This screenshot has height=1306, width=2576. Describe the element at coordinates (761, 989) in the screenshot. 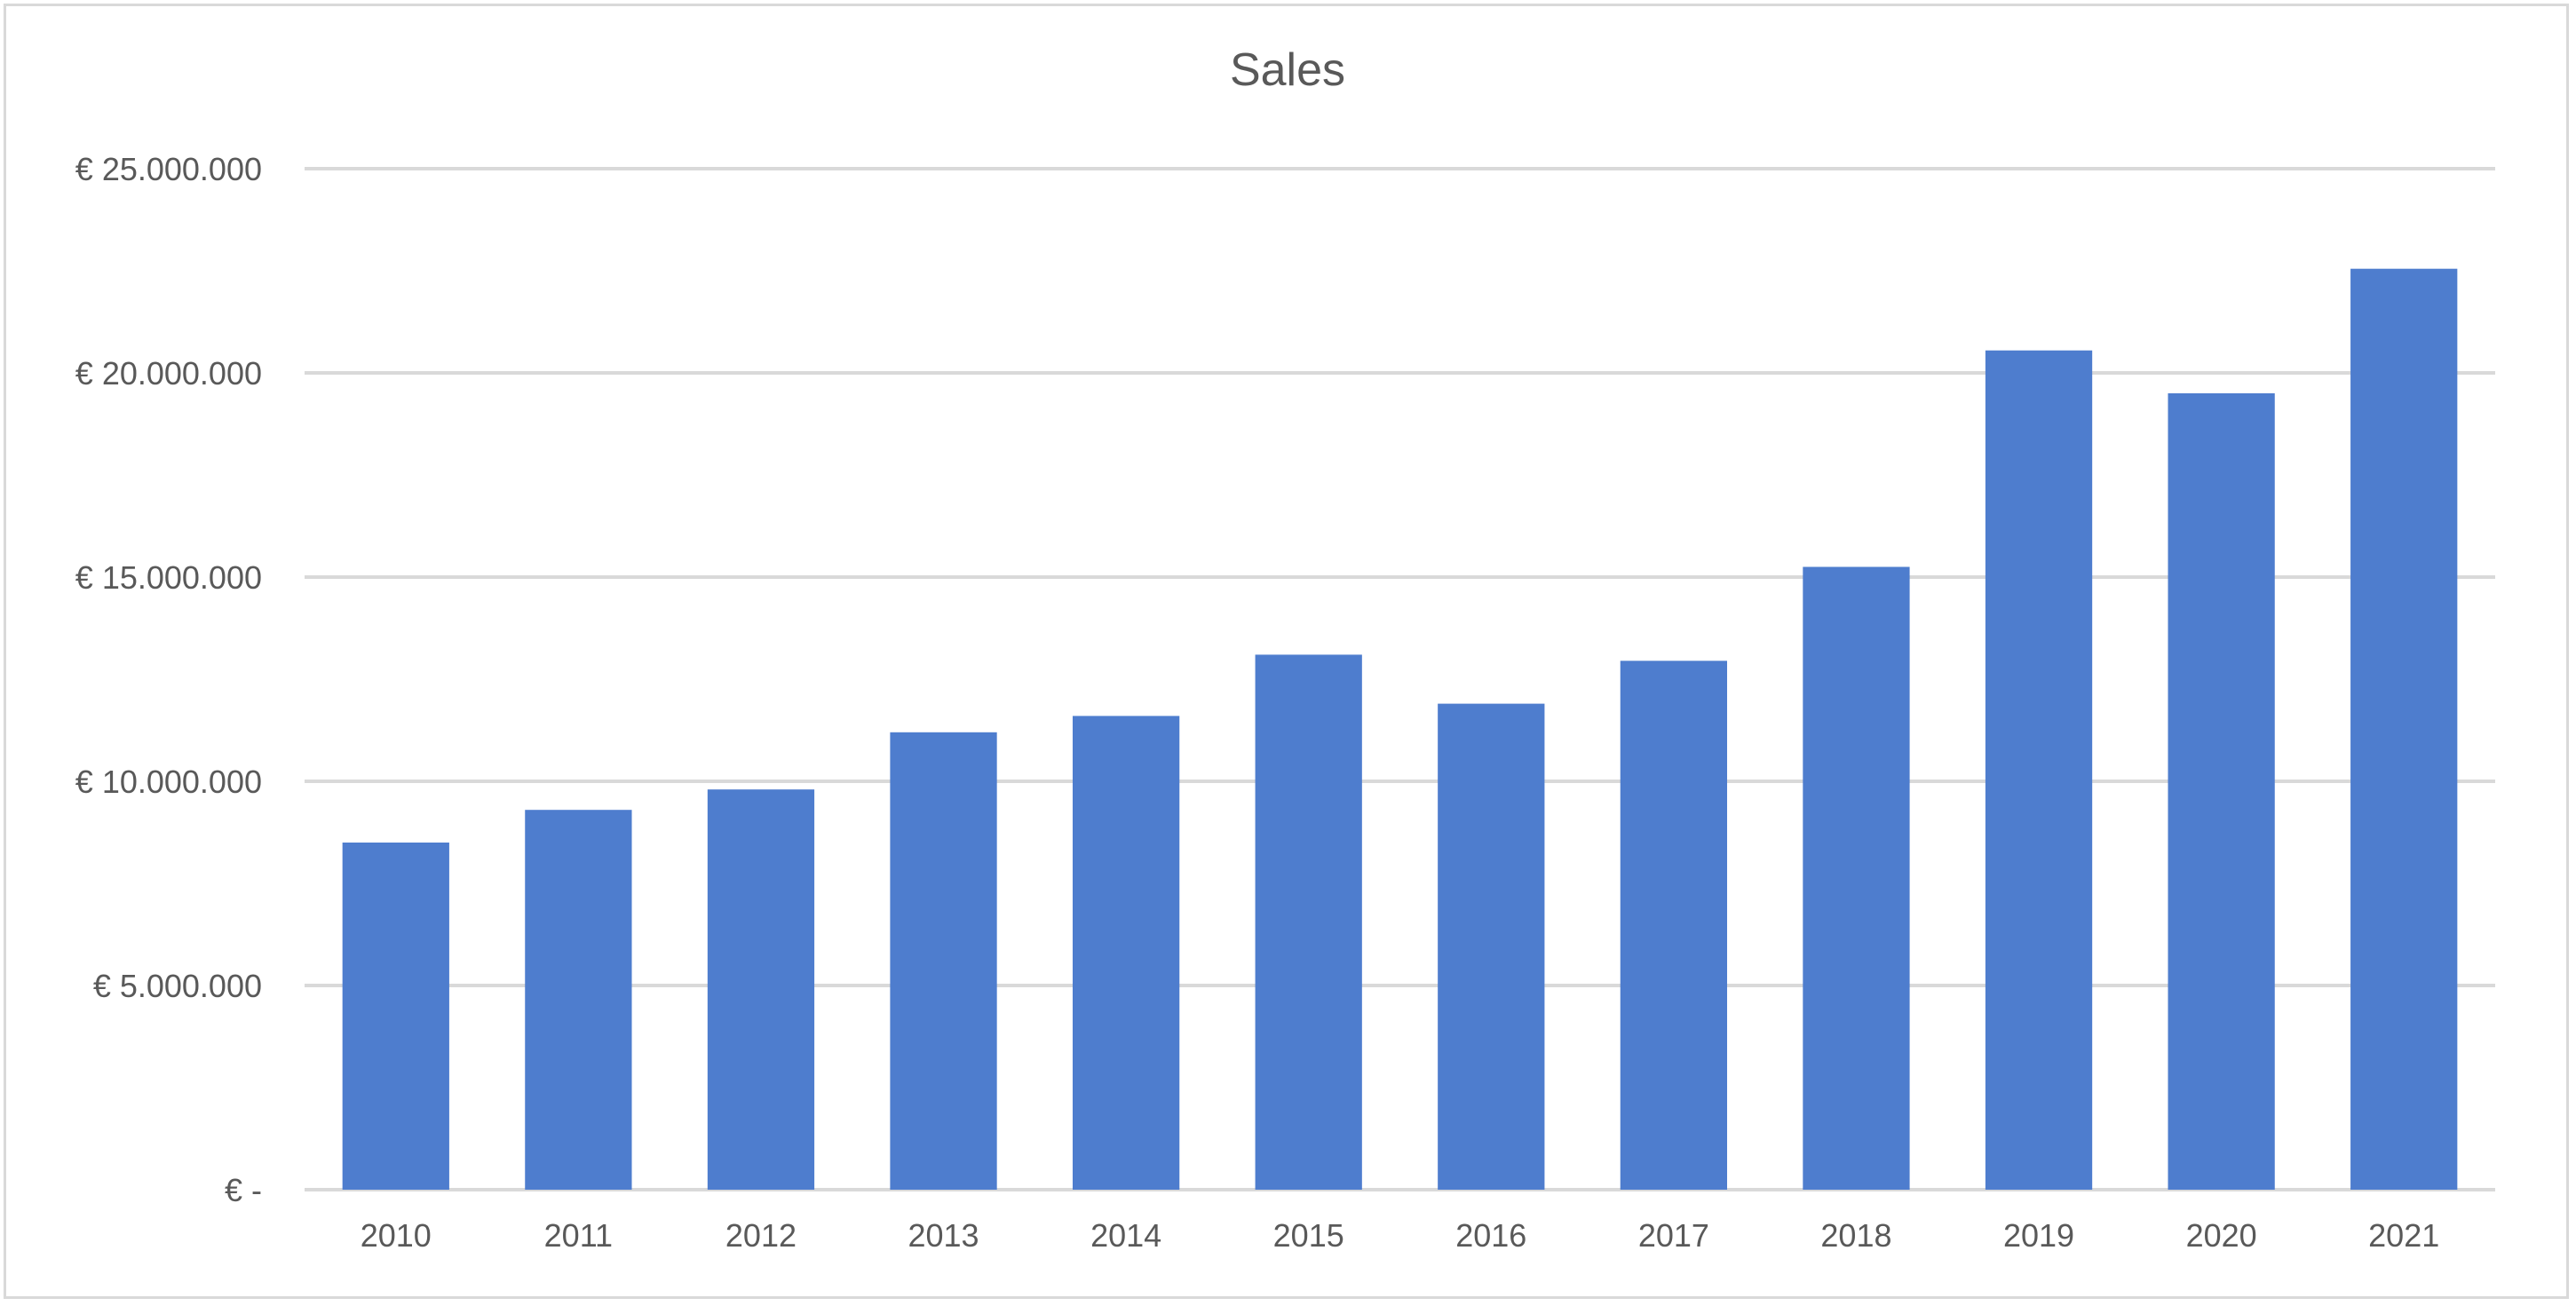

I see `bar-2012` at that location.